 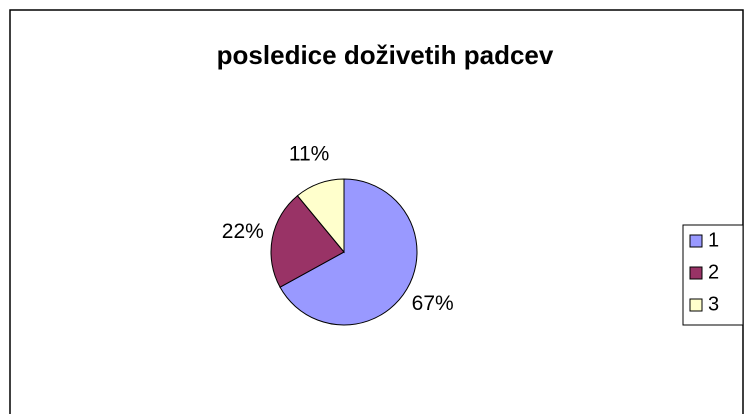 What do you see at coordinates (309, 154) in the screenshot?
I see `data-label: 11%` at bounding box center [309, 154].